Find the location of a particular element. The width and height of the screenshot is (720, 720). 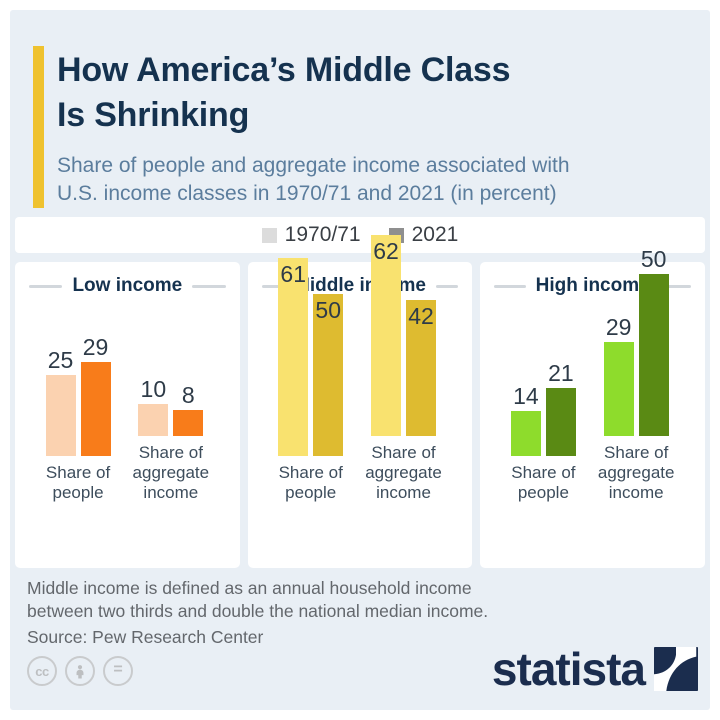

bar-group: 61 50 Share of people is located at coordinates (311, 380).